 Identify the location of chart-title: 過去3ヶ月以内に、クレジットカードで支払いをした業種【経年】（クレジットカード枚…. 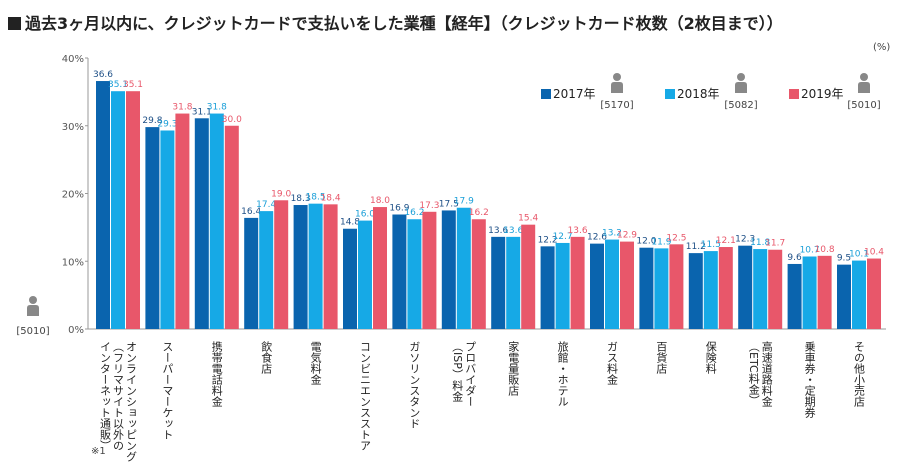
(395, 22).